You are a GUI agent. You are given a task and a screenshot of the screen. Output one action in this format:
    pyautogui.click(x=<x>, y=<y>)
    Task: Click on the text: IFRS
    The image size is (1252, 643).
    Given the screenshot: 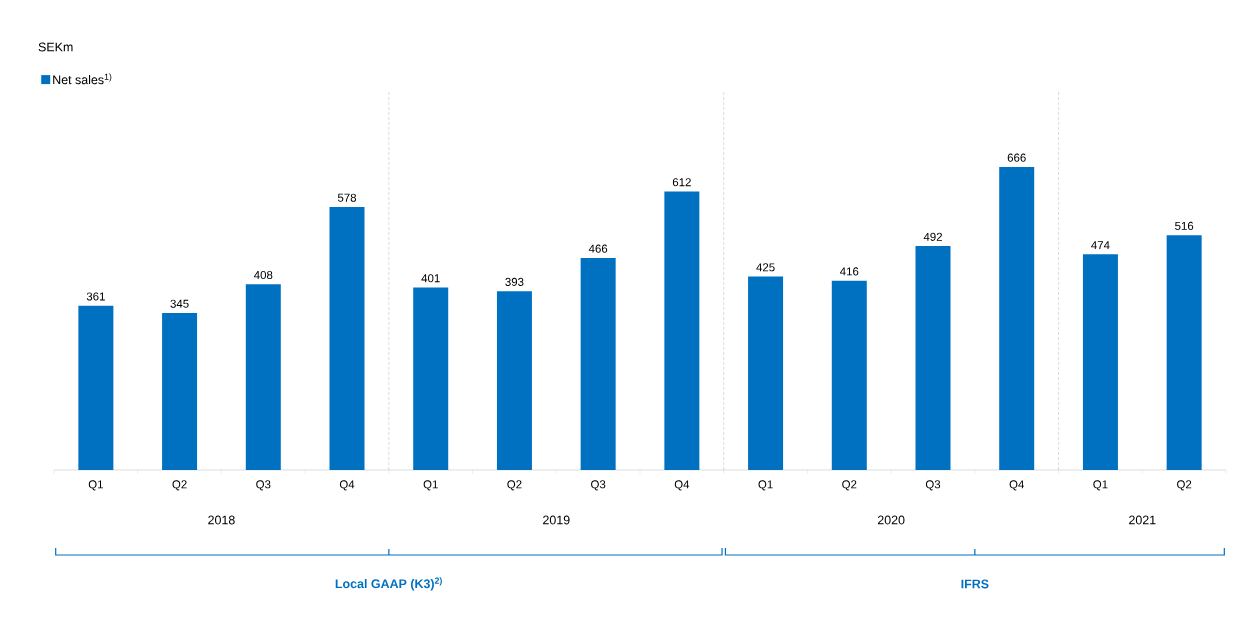 What is the action you would take?
    pyautogui.click(x=975, y=584)
    